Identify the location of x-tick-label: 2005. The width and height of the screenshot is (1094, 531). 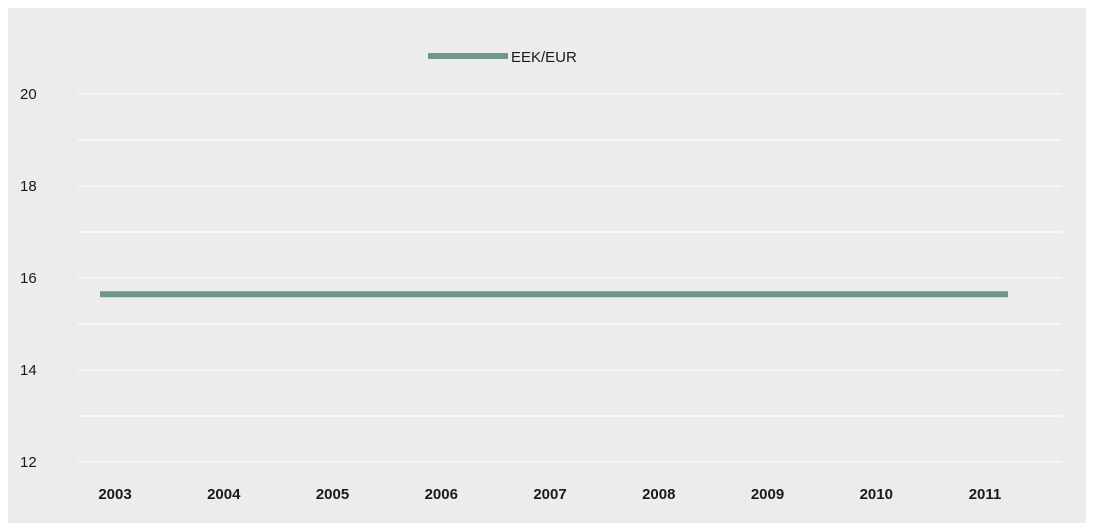
(332, 494).